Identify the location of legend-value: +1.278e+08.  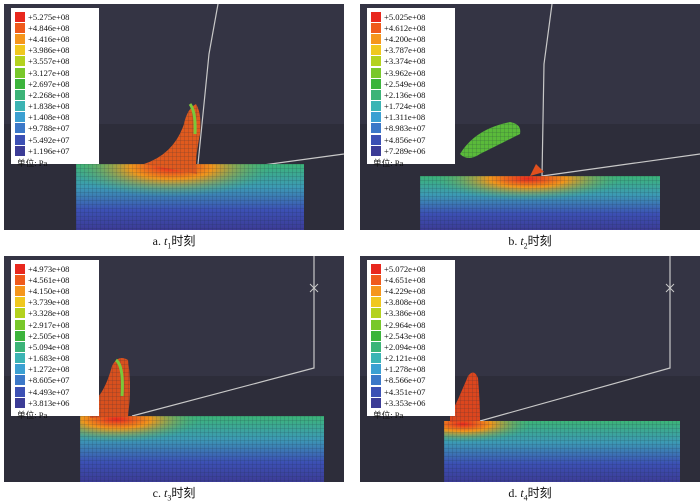
(405, 369).